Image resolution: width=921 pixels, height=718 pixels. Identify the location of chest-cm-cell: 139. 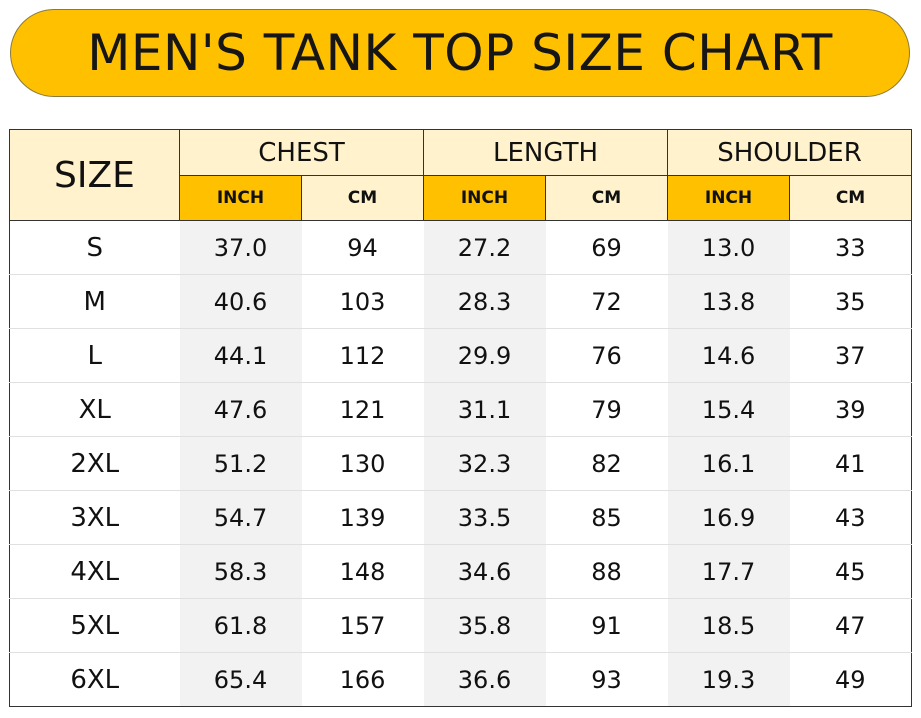
(362, 517).